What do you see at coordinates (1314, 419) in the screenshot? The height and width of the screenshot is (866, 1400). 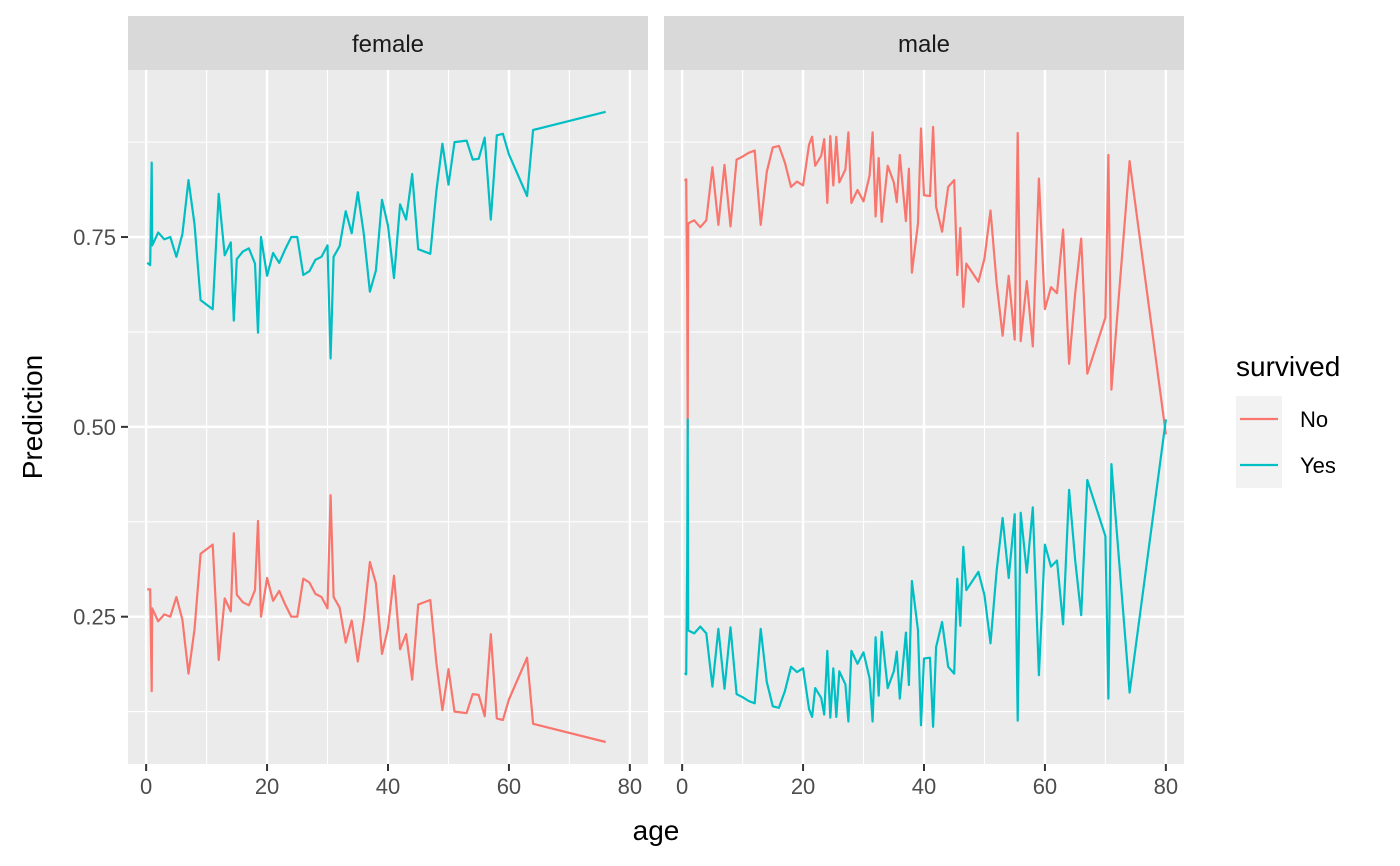 I see `legend-label-no: No` at bounding box center [1314, 419].